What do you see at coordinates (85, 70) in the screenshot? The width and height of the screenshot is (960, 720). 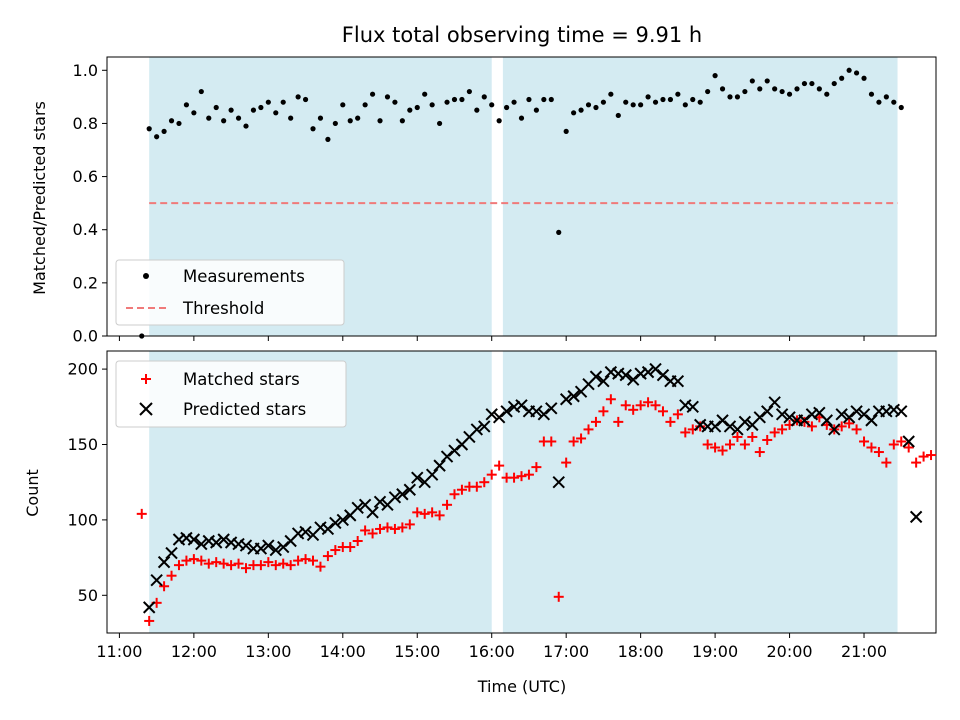 I see `top-y-tick-label: 1.0` at bounding box center [85, 70].